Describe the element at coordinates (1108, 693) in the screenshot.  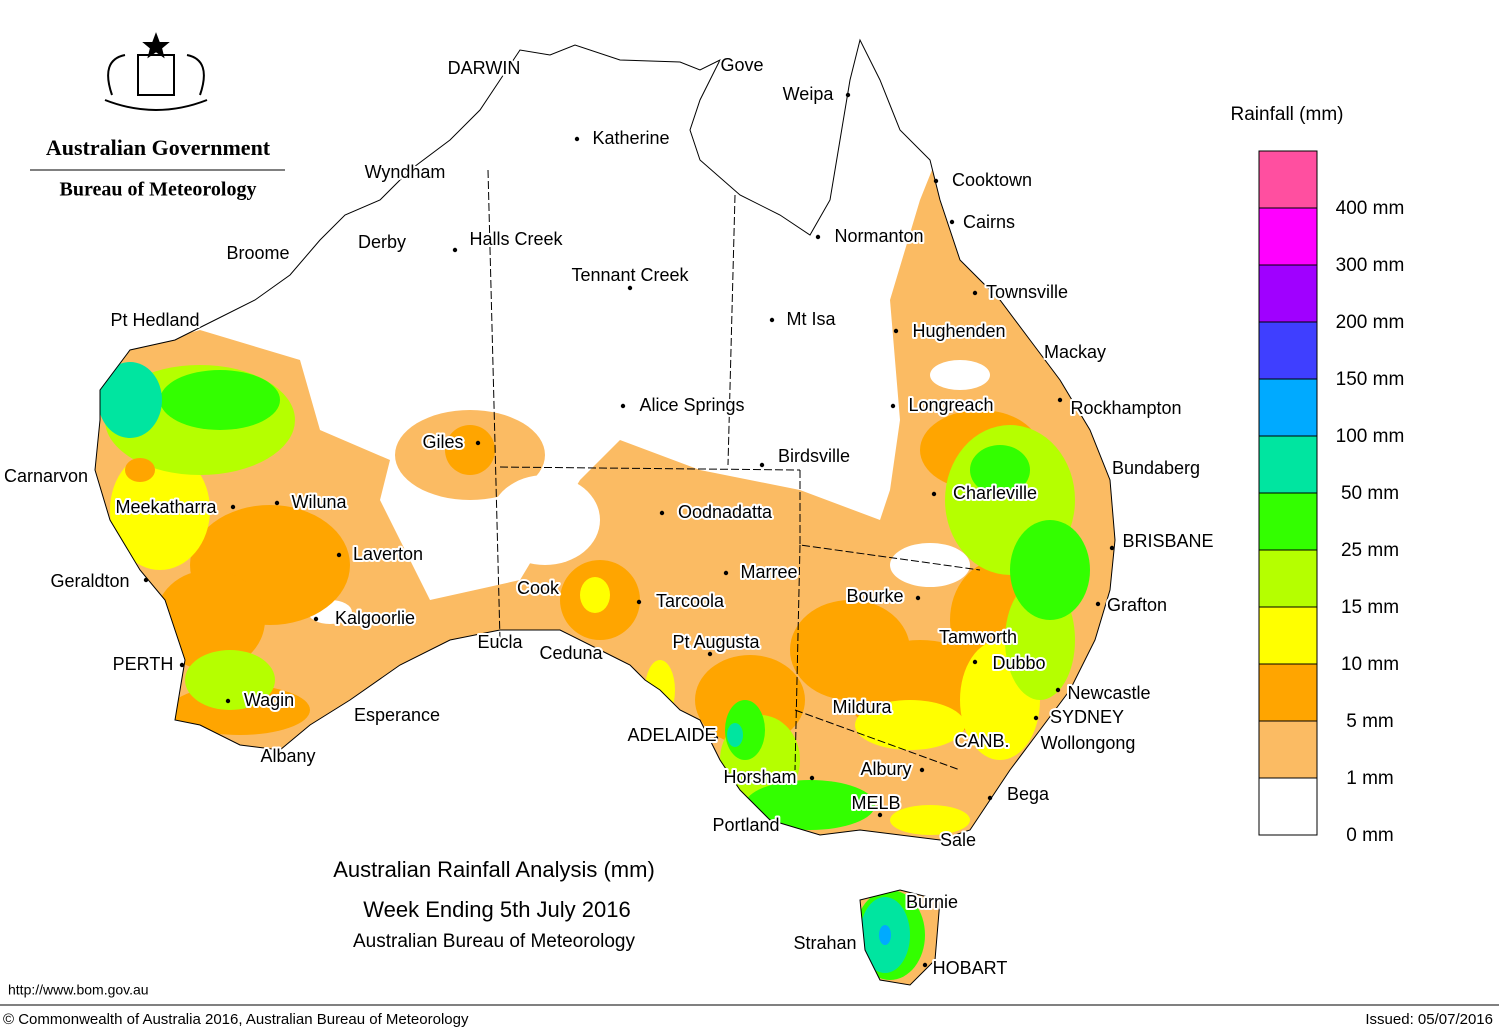
I see `city-label: Newcastle` at that location.